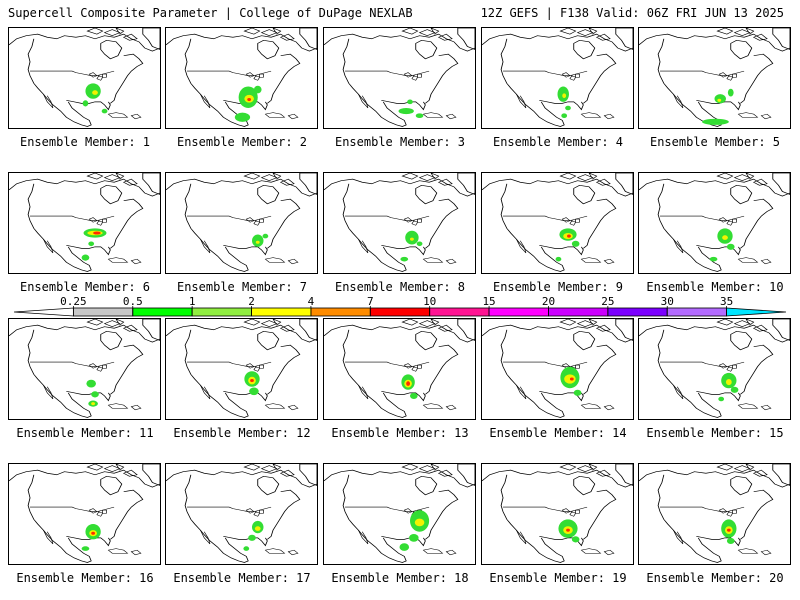 The image size is (800, 600). I want to click on ensemble-member-label: Ensemble Member: 13, so click(400, 433).